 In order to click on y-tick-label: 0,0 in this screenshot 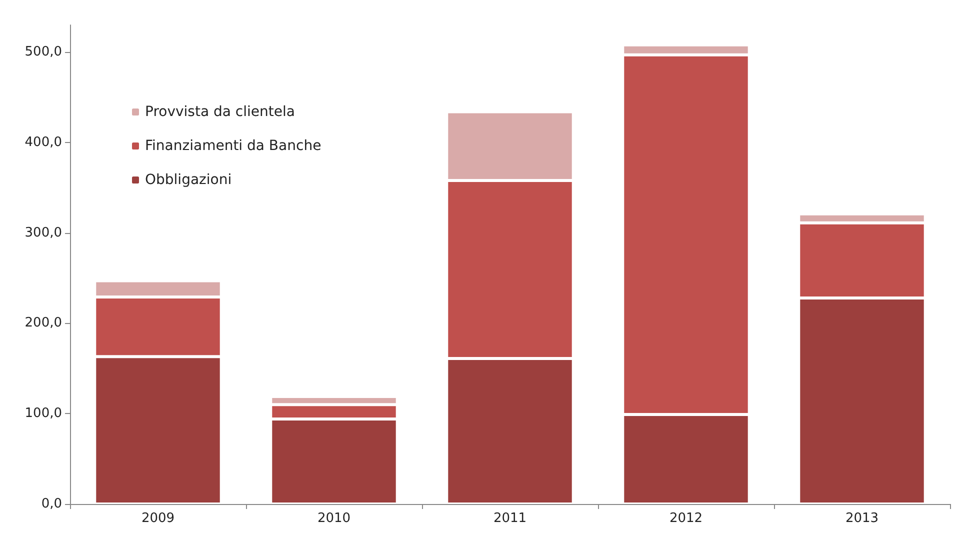, I will do `click(51, 504)`.